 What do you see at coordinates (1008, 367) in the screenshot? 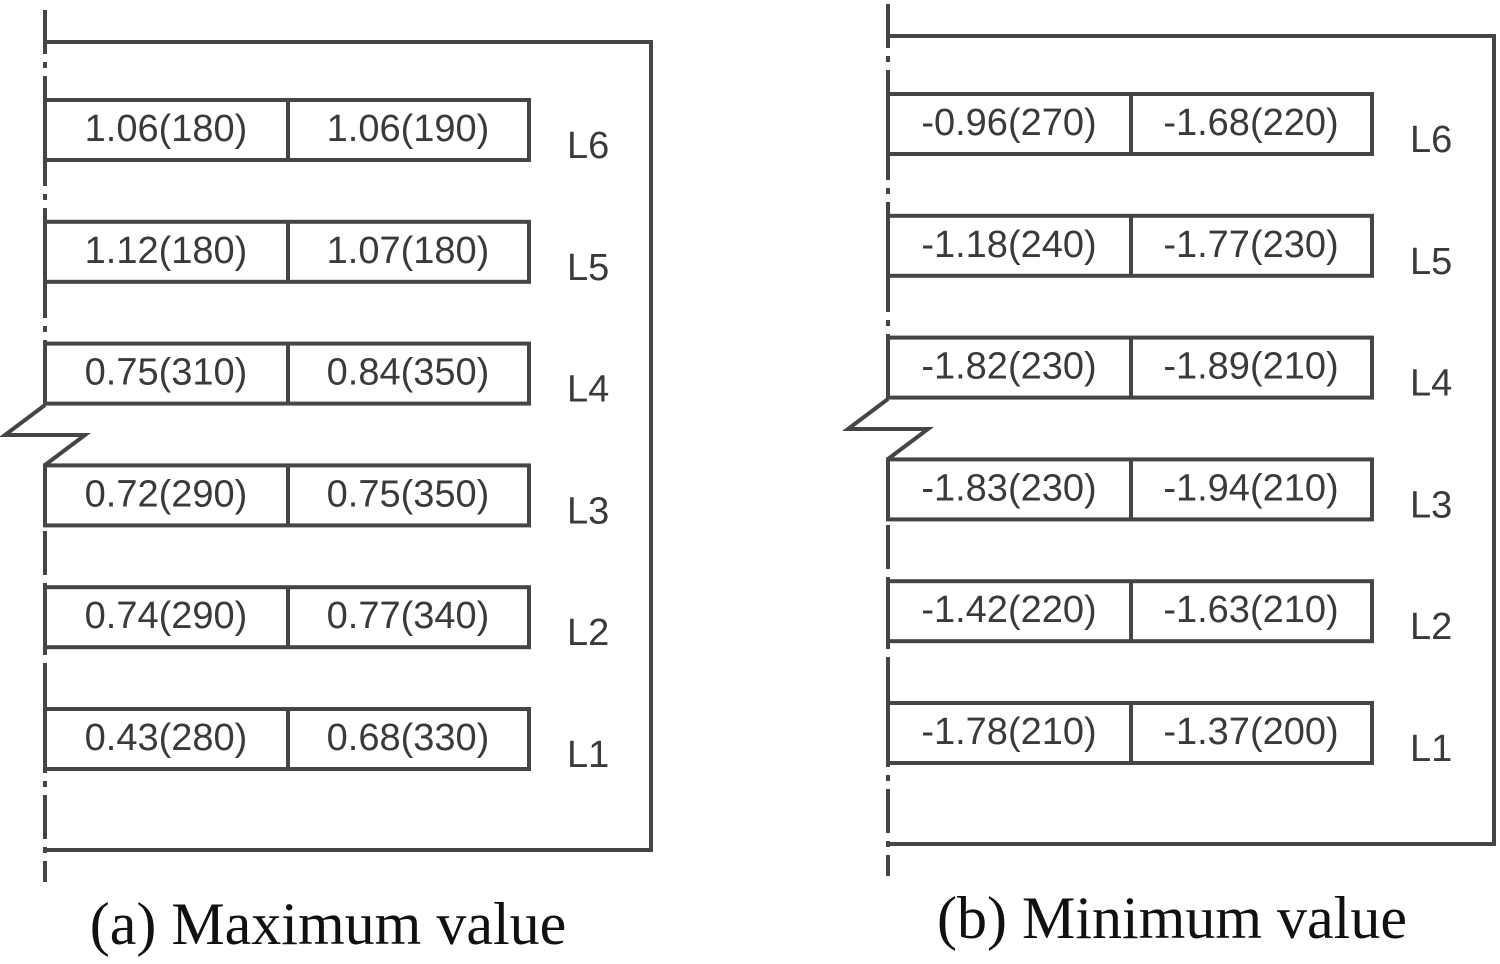
I see `cell-value: -1.82(230)` at bounding box center [1008, 367].